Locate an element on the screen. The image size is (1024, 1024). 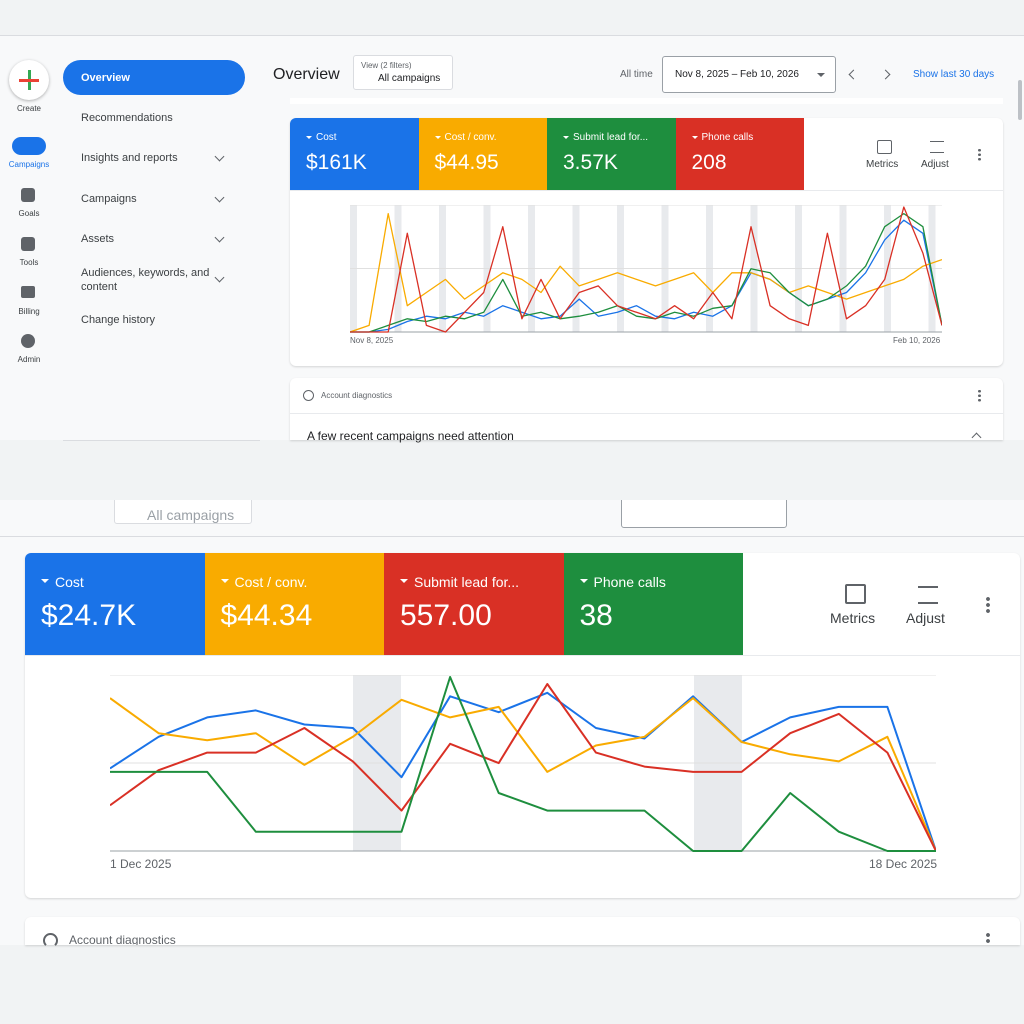
sidebar-label: Create is located at coordinates (28, 108).